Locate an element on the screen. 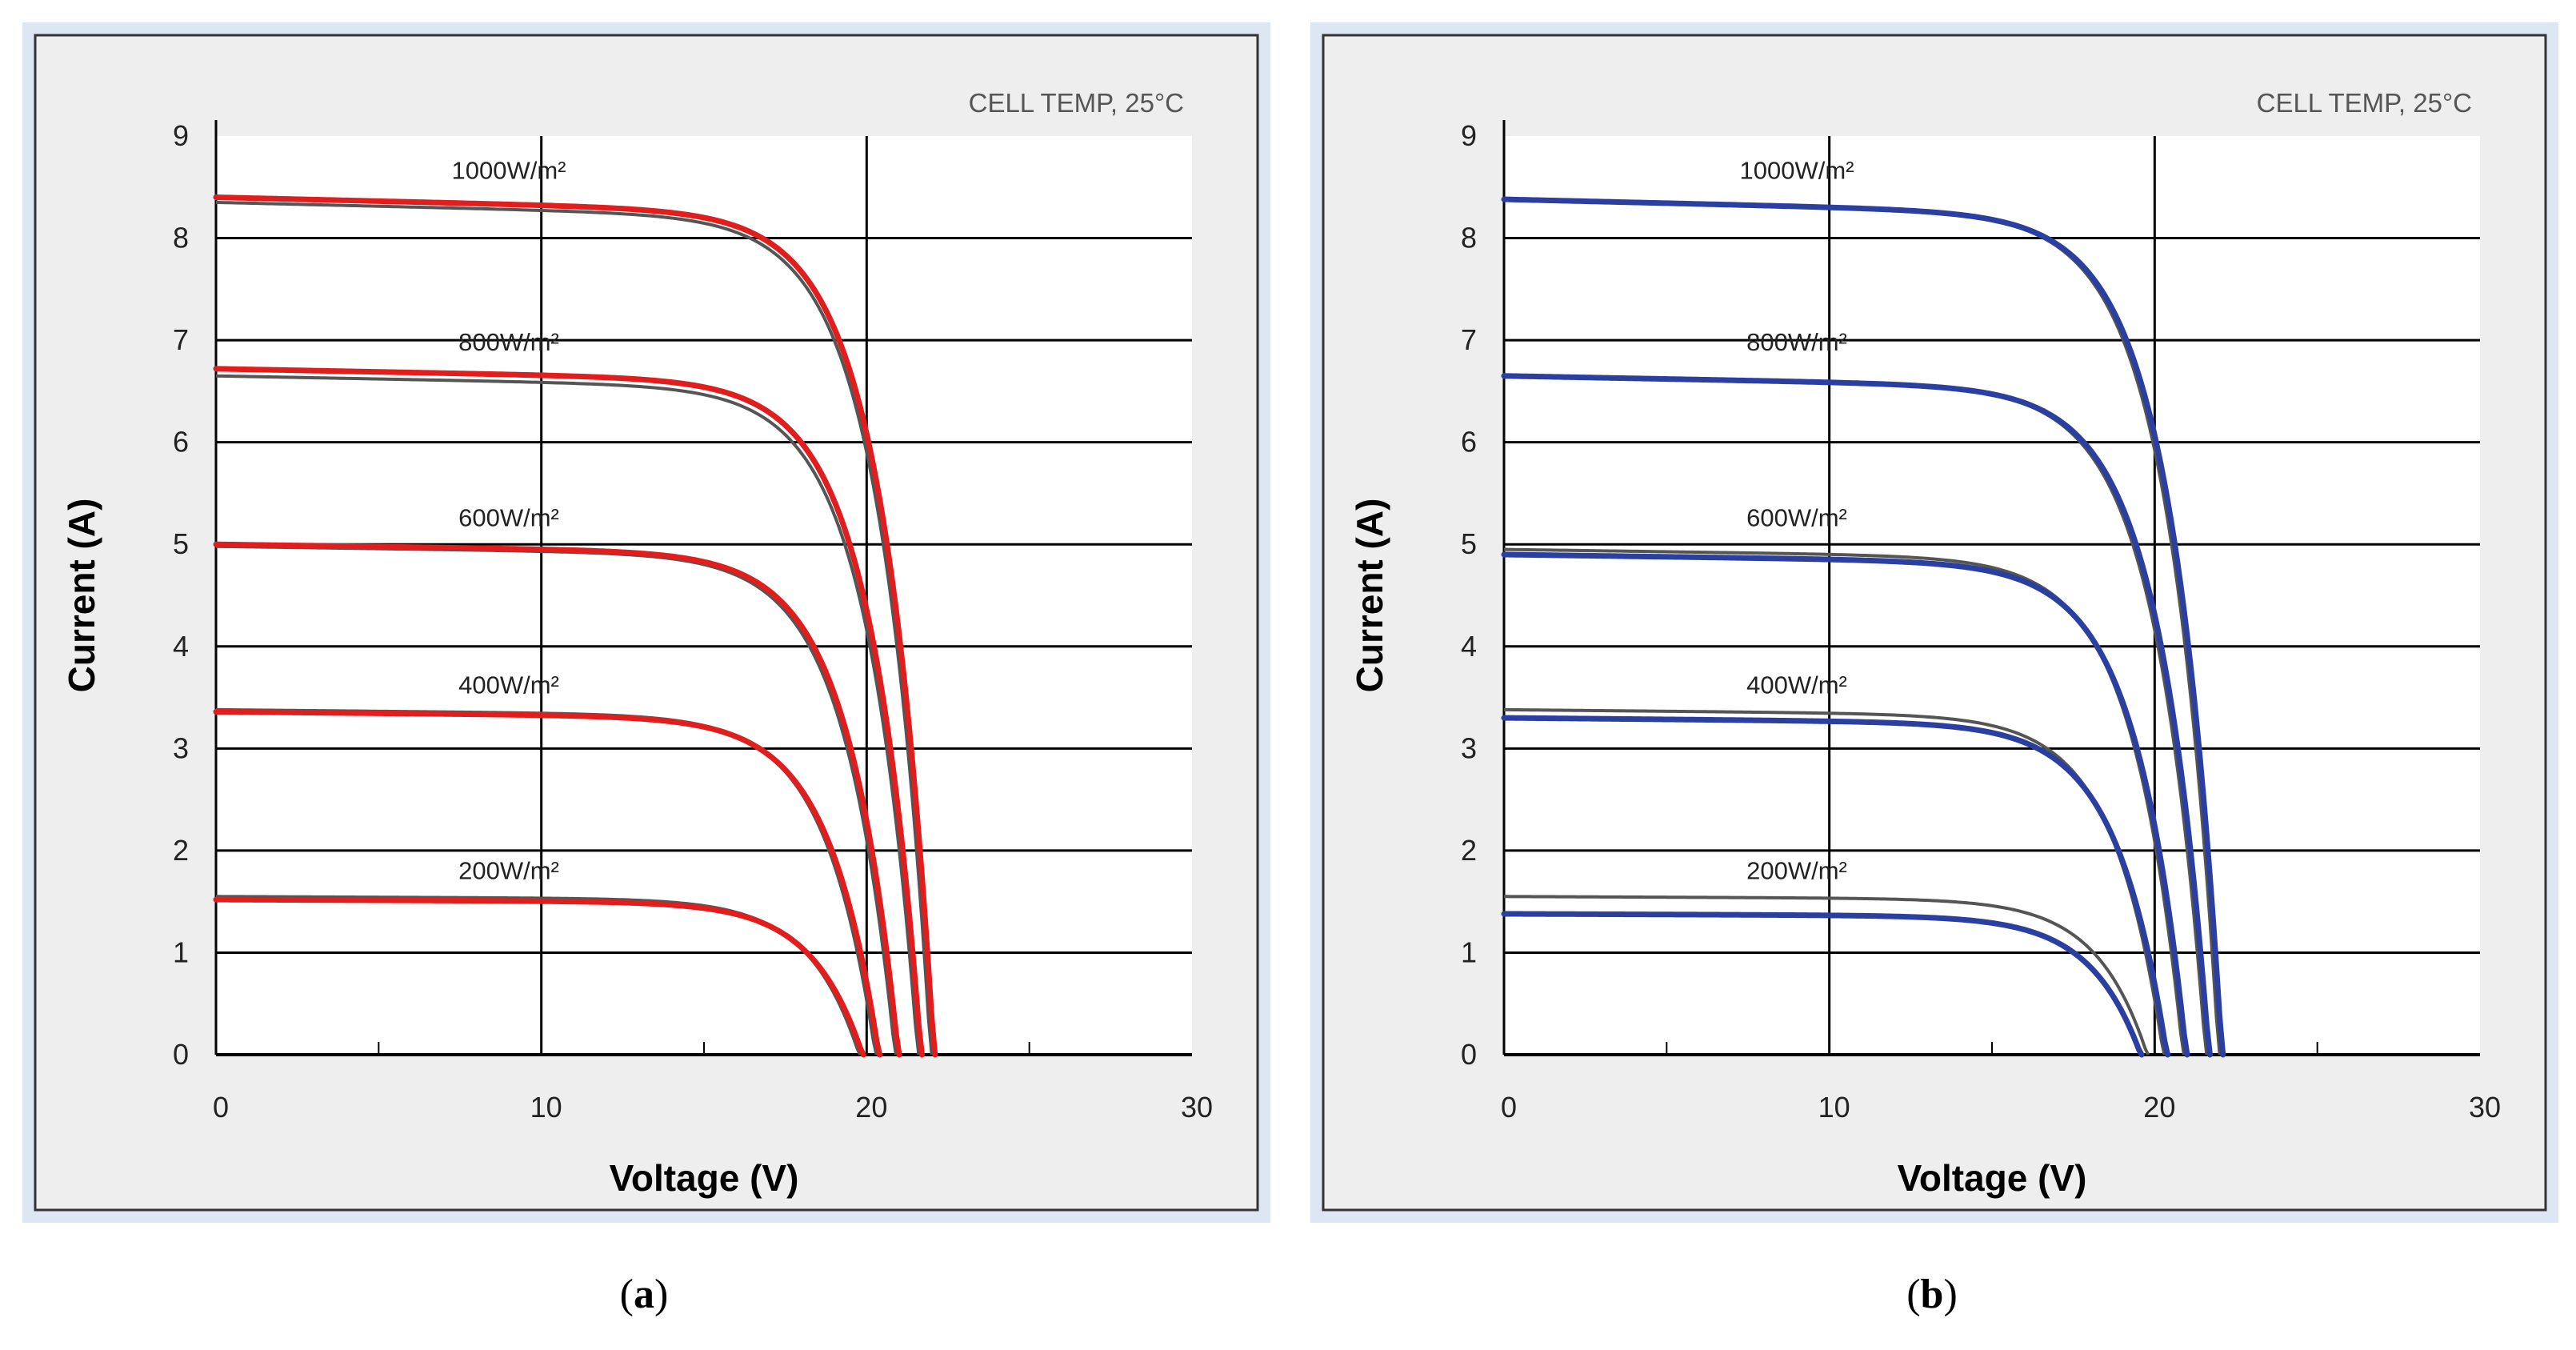 Image resolution: width=2576 pixels, height=1350 pixels. panel-caption-b: (b) is located at coordinates (1932, 1294).